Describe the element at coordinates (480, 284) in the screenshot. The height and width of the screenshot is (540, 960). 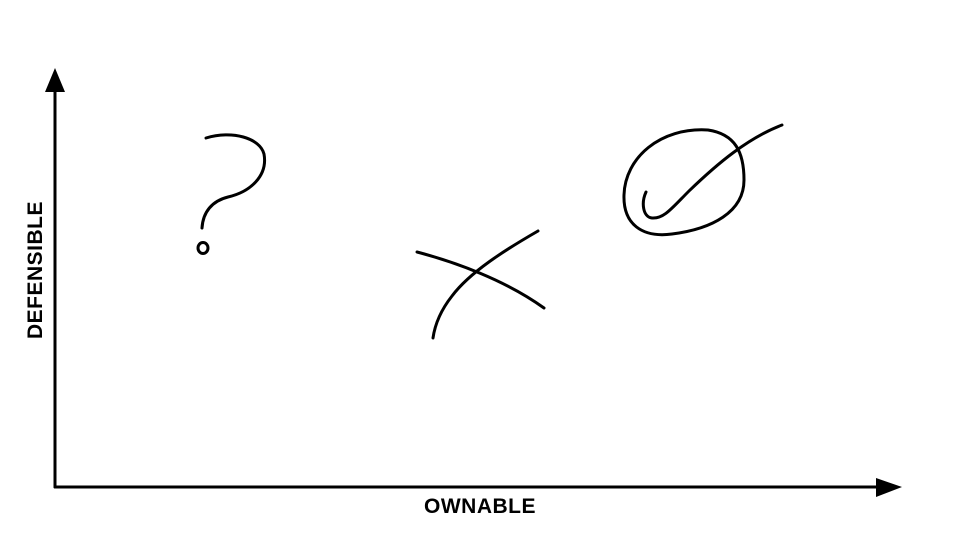
I see `cross-mark-icon` at that location.